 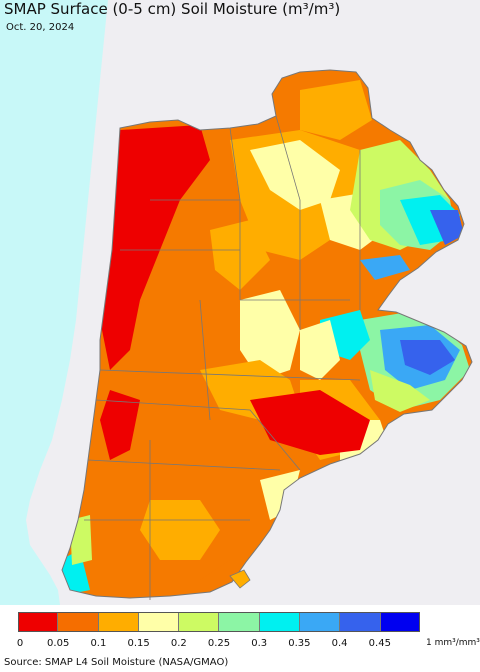 What do you see at coordinates (40, 27) in the screenshot?
I see `map-date: Oct. 20, 2024` at bounding box center [40, 27].